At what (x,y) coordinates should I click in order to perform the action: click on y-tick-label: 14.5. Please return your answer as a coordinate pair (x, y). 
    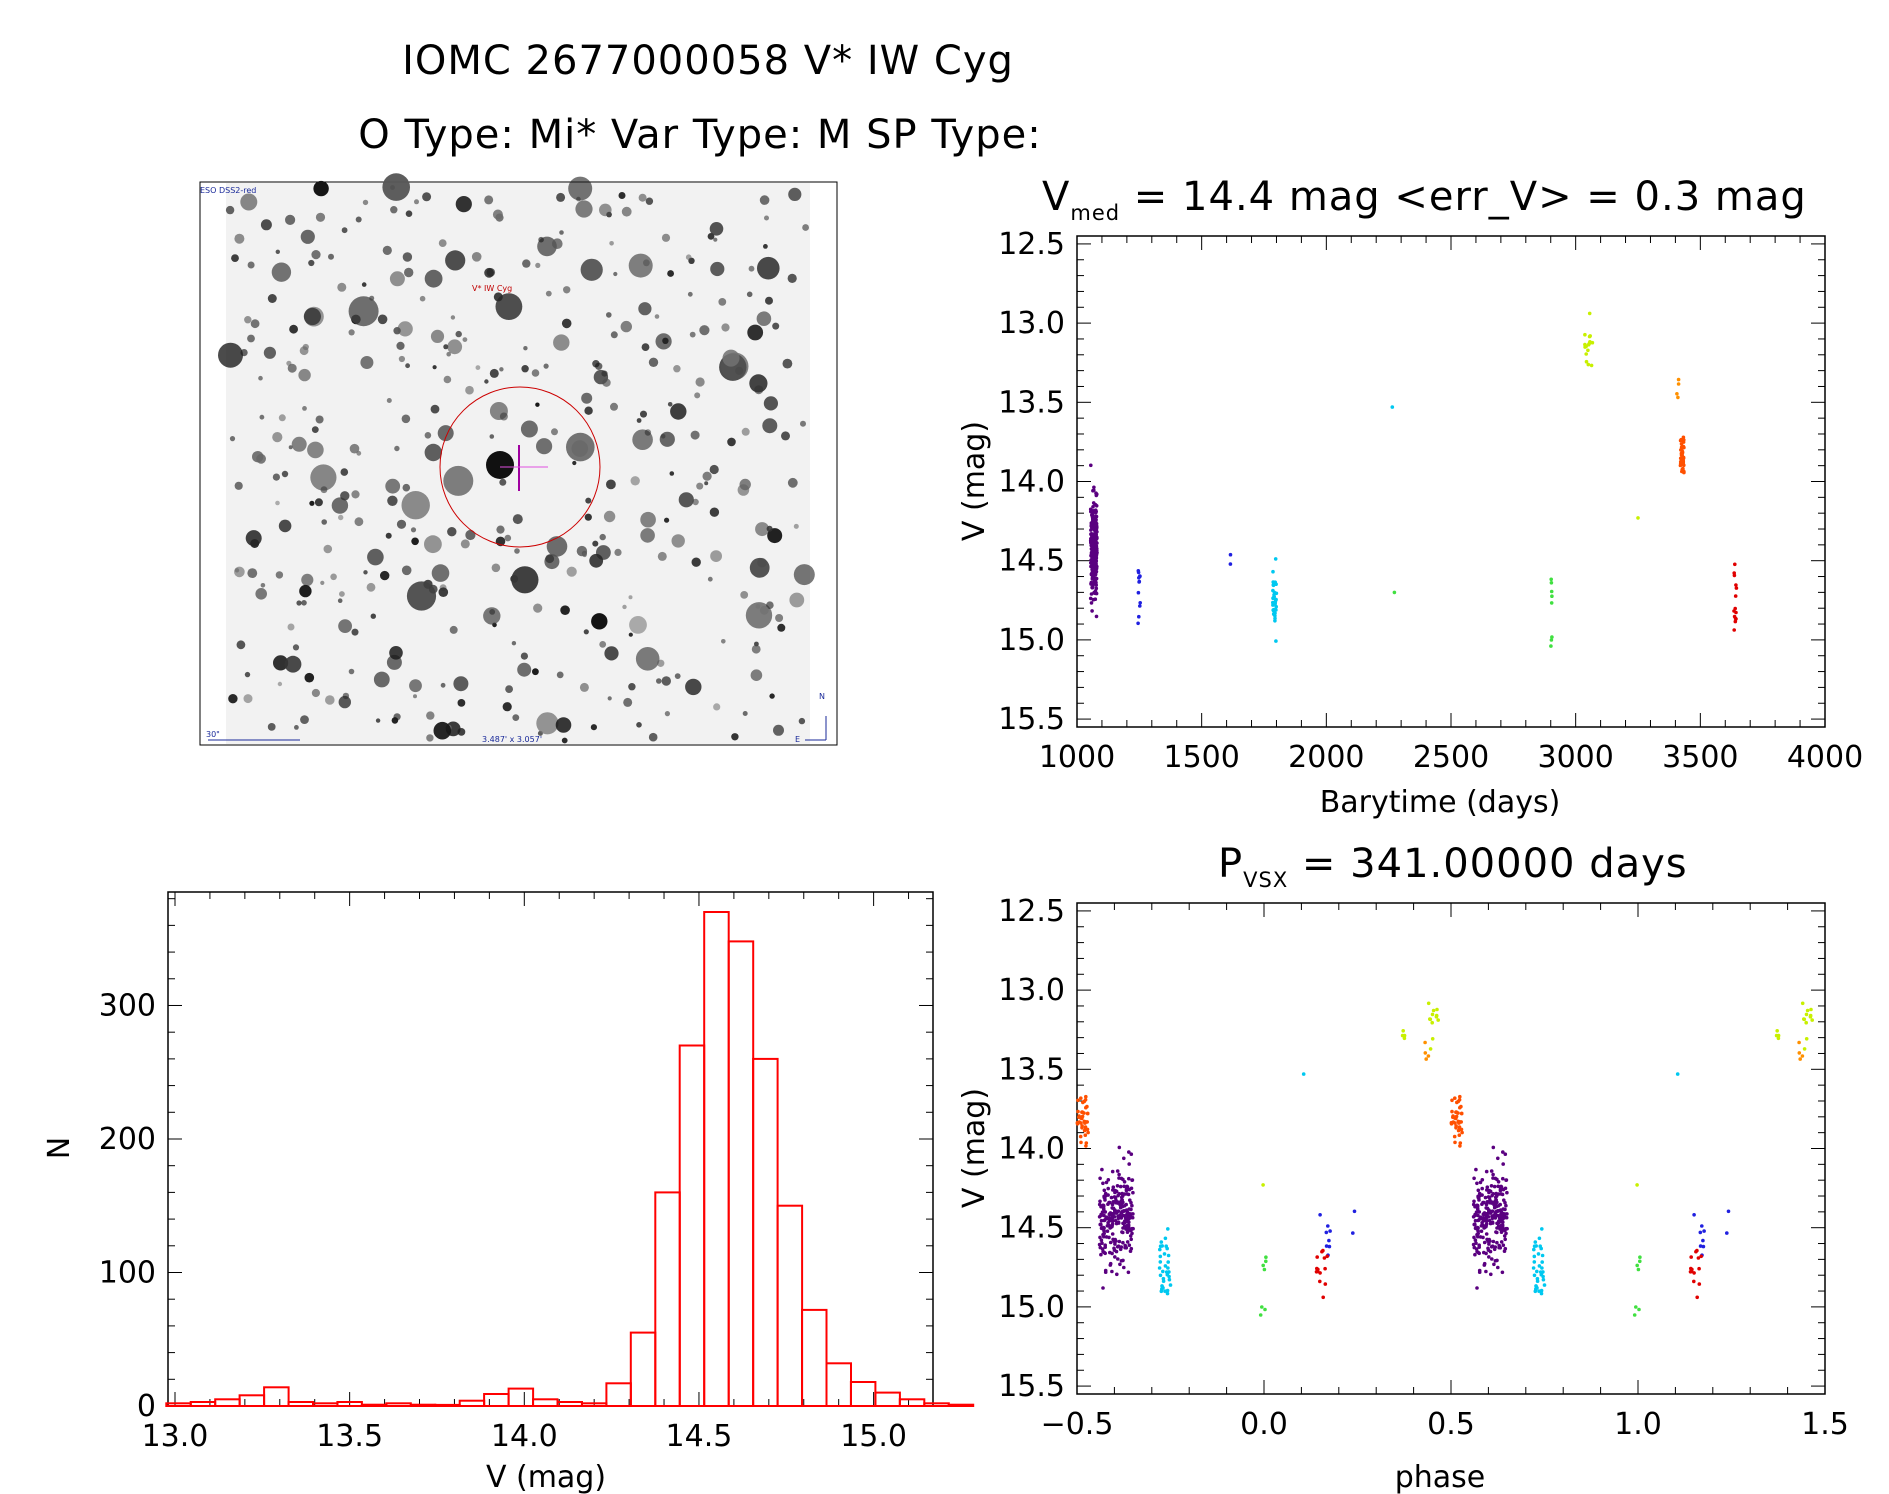
    Looking at the image, I should click on (1031, 561).